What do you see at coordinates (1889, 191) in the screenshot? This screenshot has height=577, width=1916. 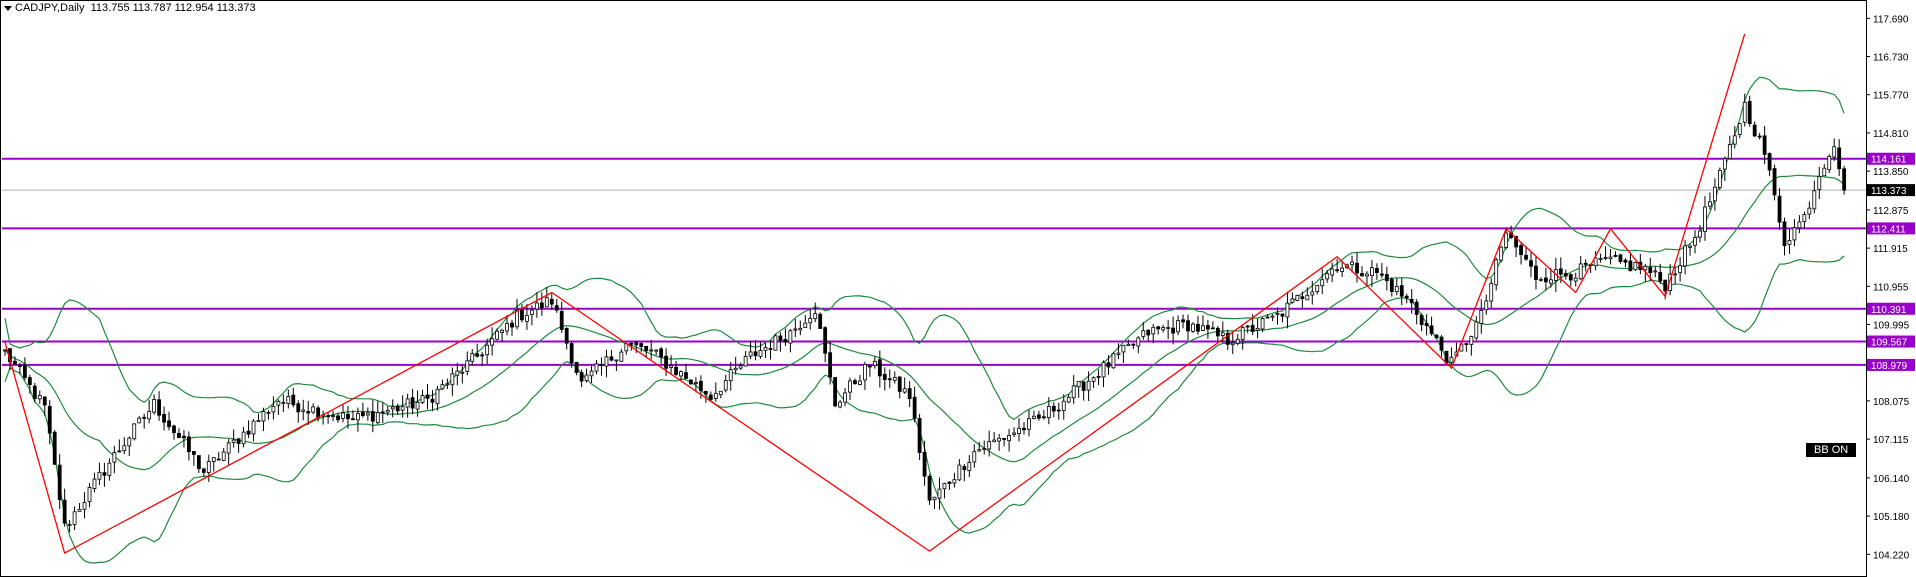 I see `current-price-label: 113.373` at bounding box center [1889, 191].